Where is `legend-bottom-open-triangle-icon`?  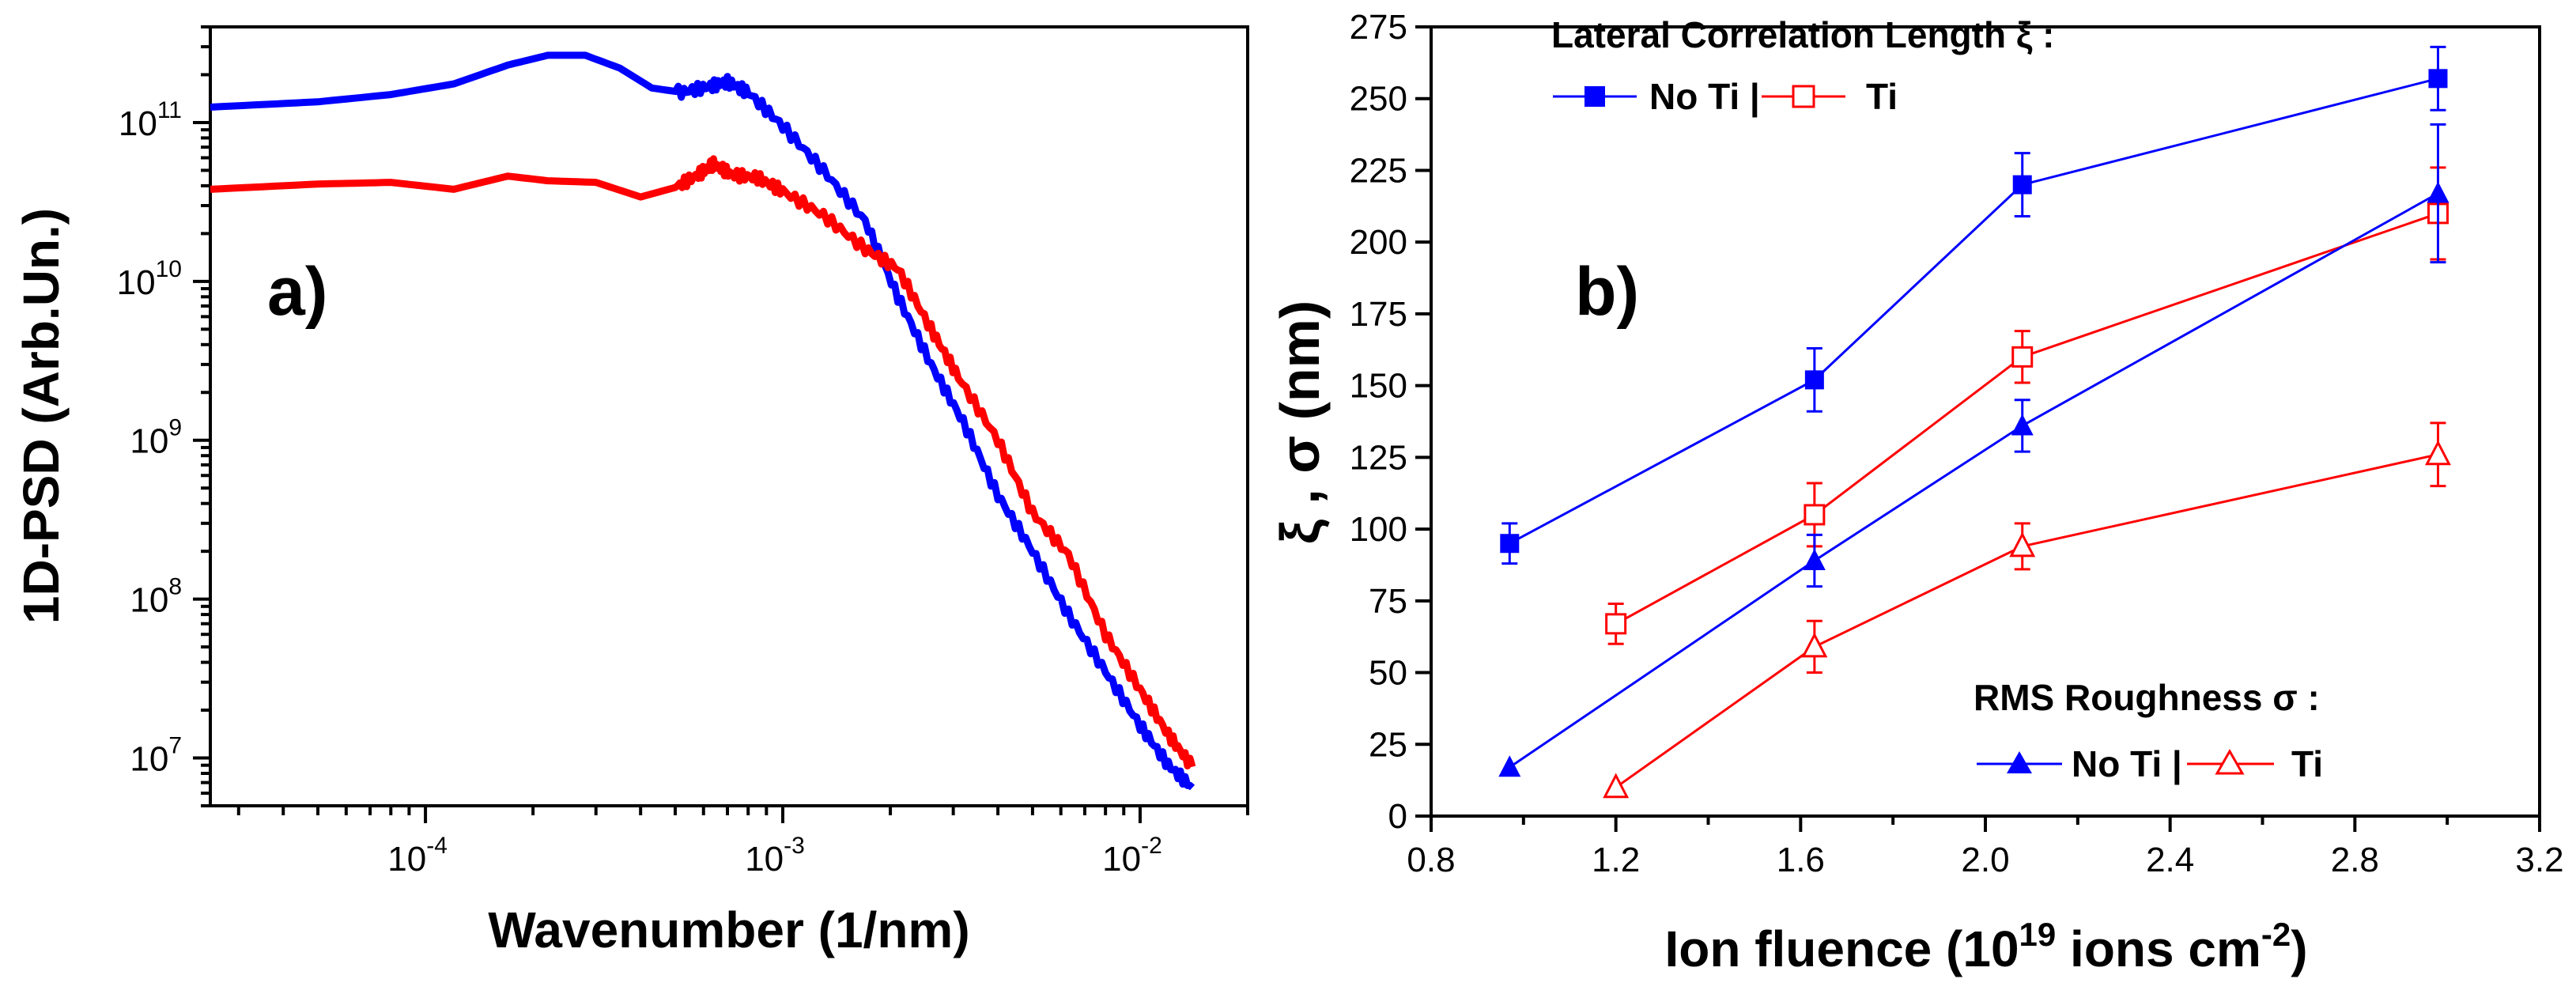 legend-bottom-open-triangle-icon is located at coordinates (2230, 761).